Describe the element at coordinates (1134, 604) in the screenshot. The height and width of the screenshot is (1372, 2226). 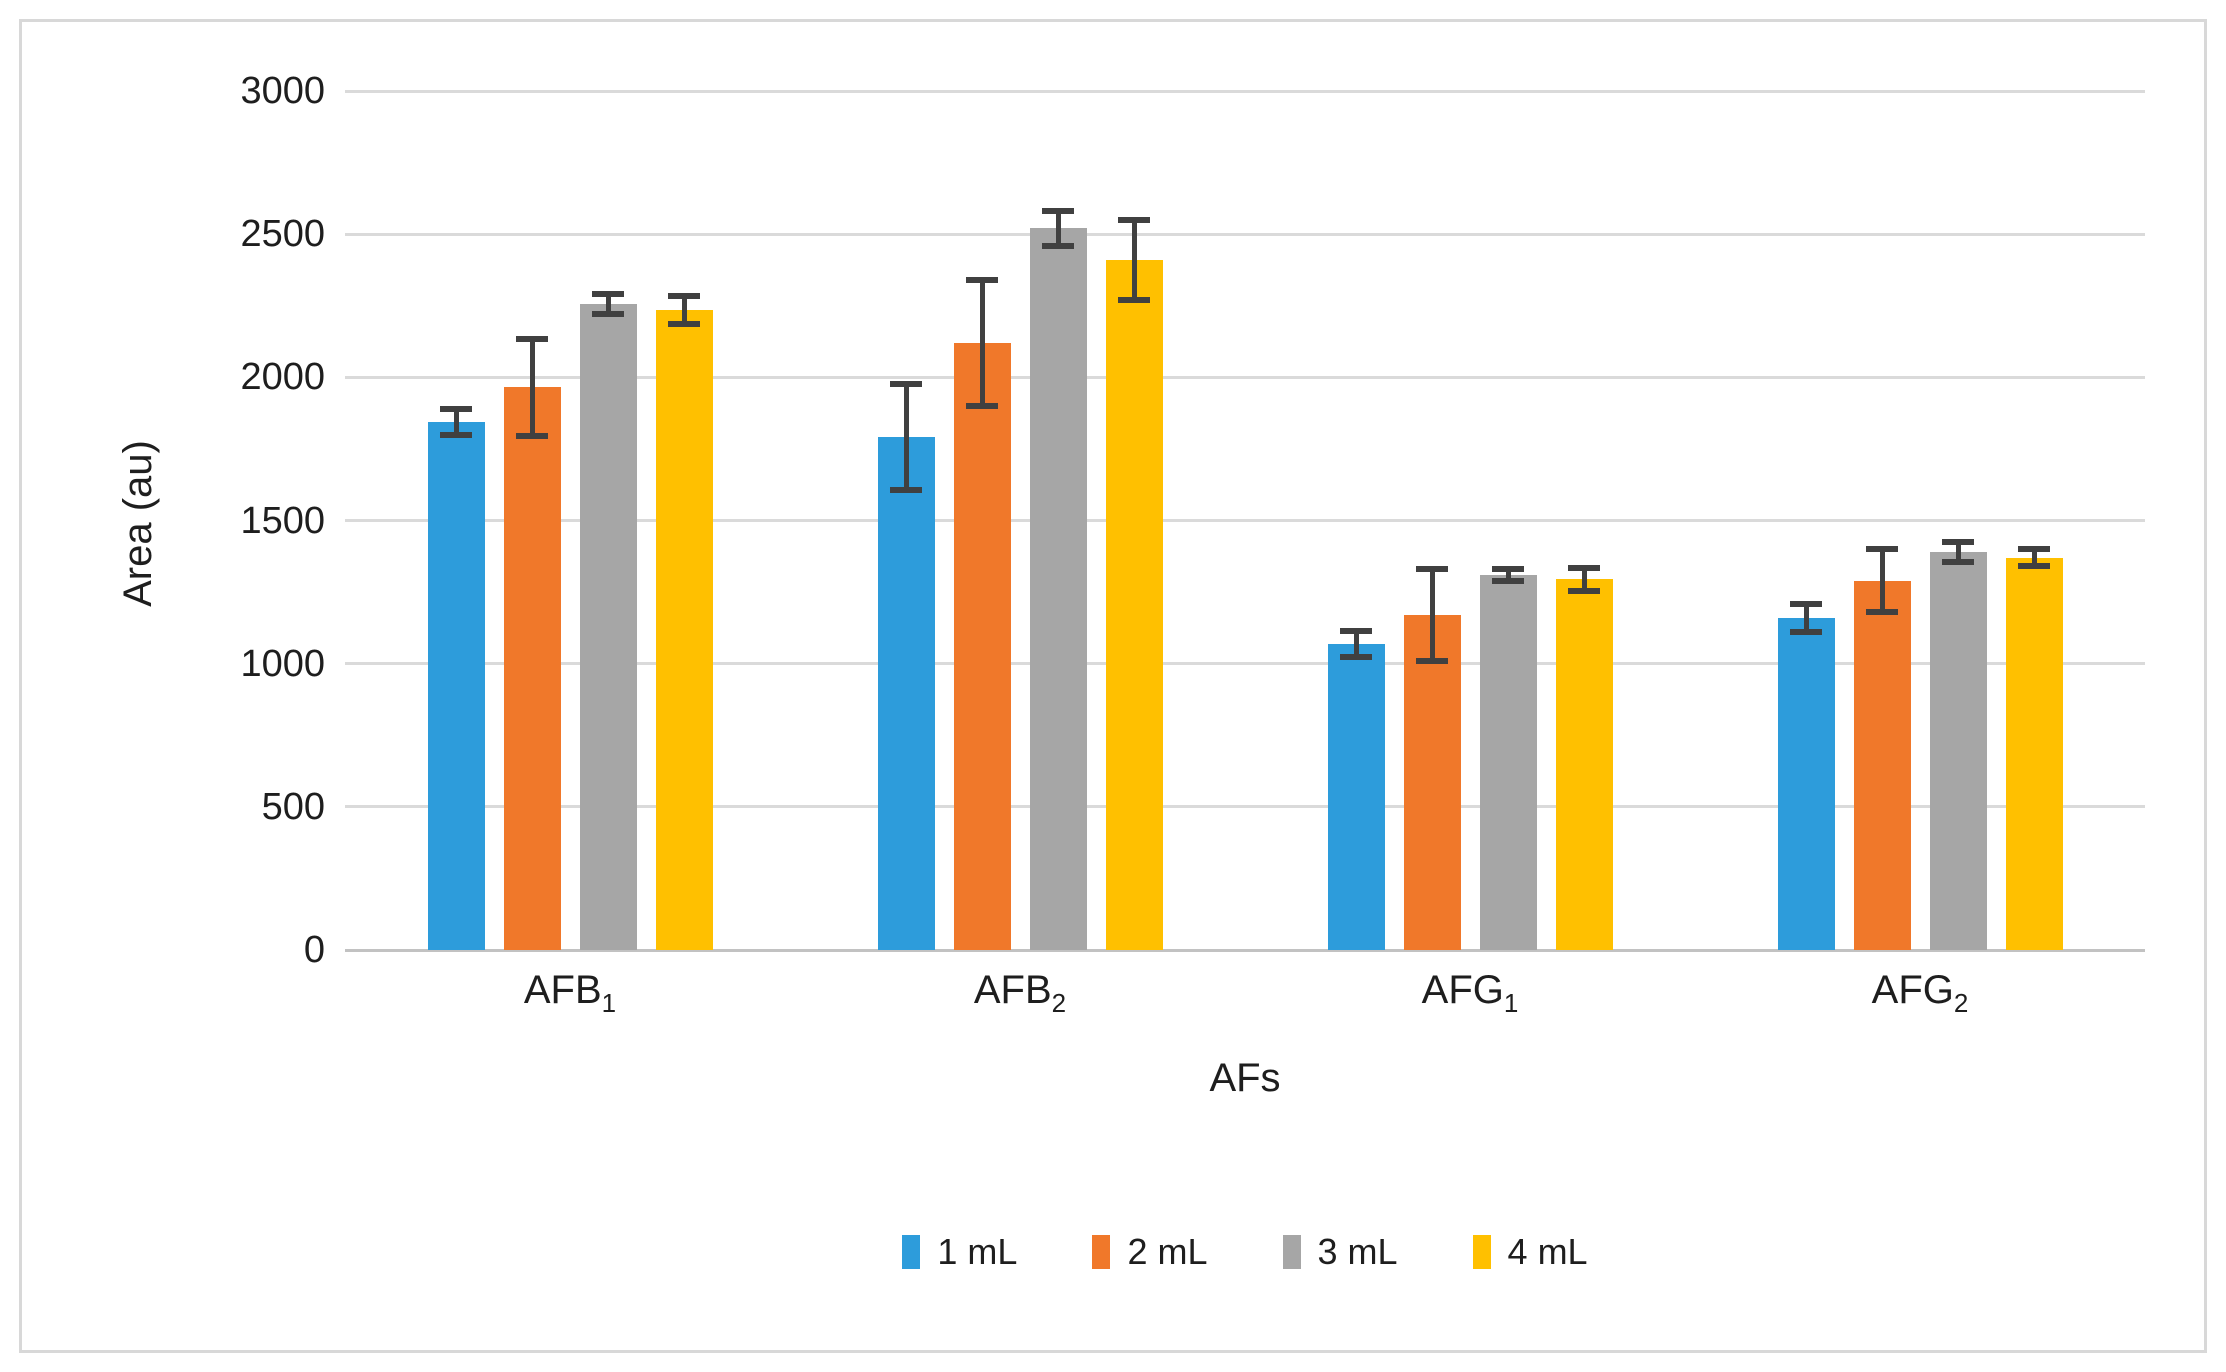
I see `bar-AFB2-4mL` at that location.